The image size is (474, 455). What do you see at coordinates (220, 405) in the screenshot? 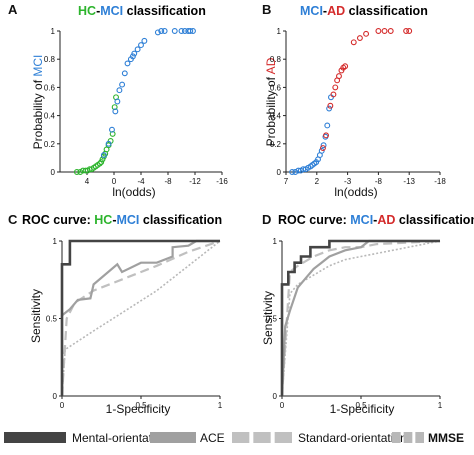
I see `x-tick-label: 1` at bounding box center [220, 405].